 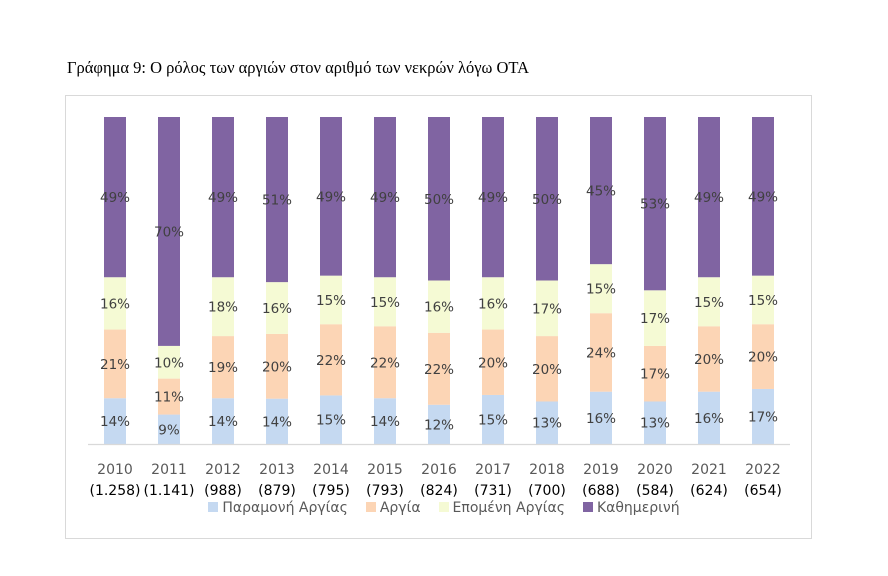 What do you see at coordinates (277, 491) in the screenshot?
I see `x-tick-sublabel: (879)` at bounding box center [277, 491].